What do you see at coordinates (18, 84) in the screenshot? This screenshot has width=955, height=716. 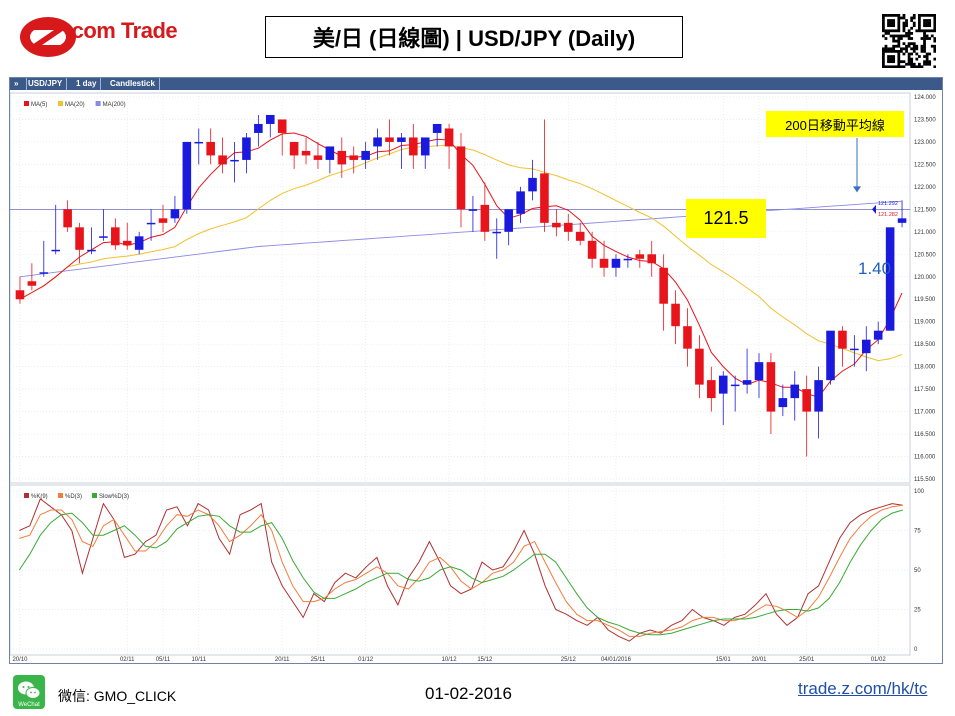 I see `menu-arrow-icon: »` at bounding box center [18, 84].